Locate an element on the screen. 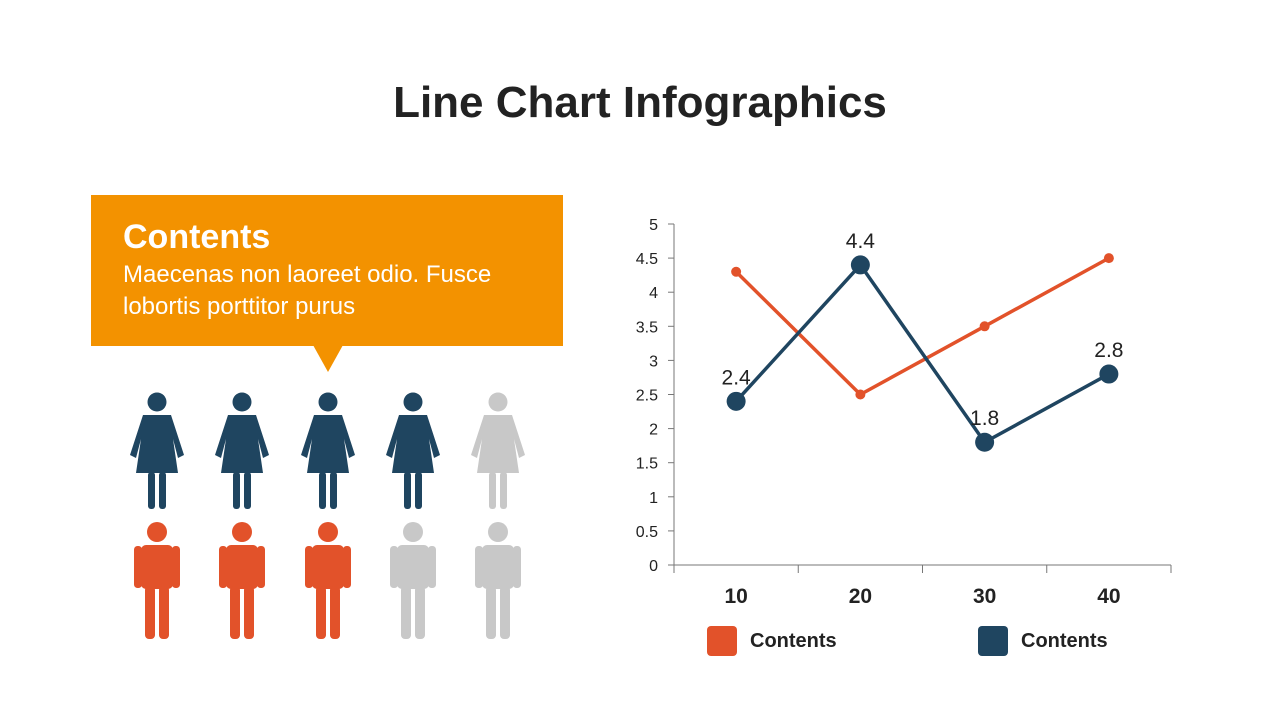 The height and width of the screenshot is (720, 1280). data-label: 2.4 is located at coordinates (737, 377).